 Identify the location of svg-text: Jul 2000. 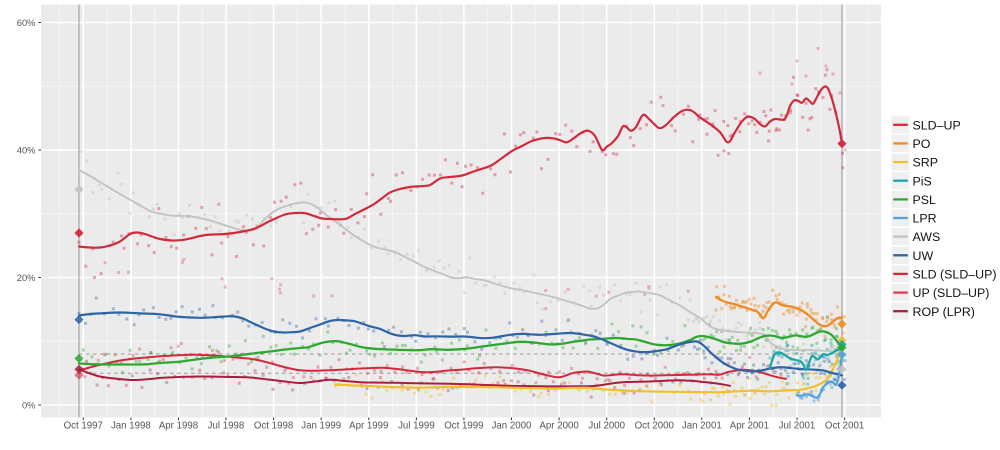
(606, 426).